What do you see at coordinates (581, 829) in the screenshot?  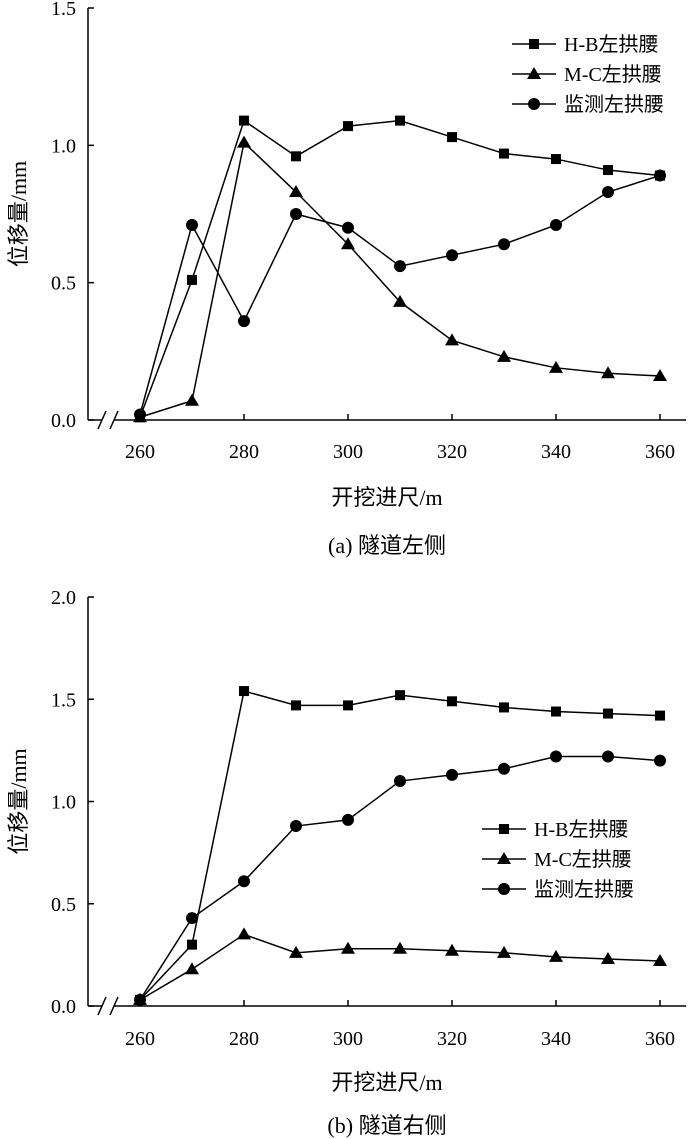 I see `legend-label: H-B左拱腰` at bounding box center [581, 829].